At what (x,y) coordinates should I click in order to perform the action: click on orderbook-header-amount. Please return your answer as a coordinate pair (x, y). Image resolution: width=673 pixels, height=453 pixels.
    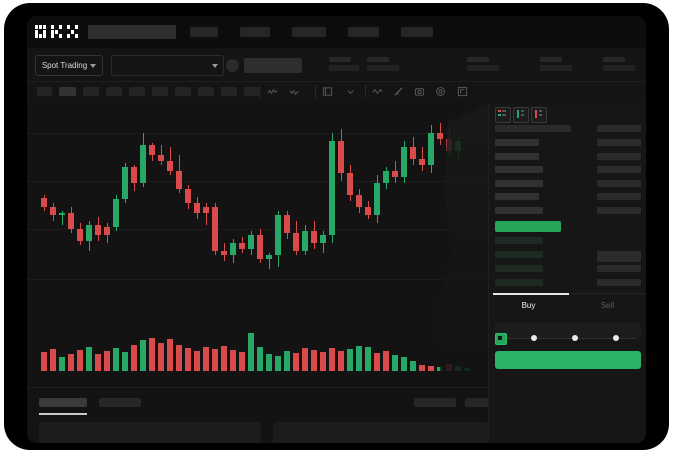
    Looking at the image, I should click on (619, 128).